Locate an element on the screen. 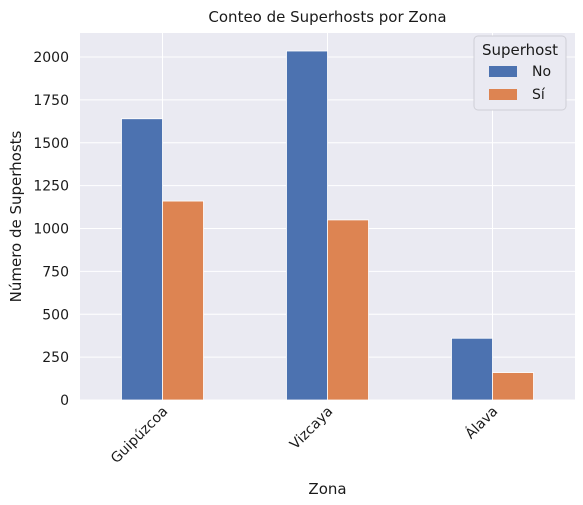 The image size is (583, 505). y-tick-label: 0 is located at coordinates (64, 401).